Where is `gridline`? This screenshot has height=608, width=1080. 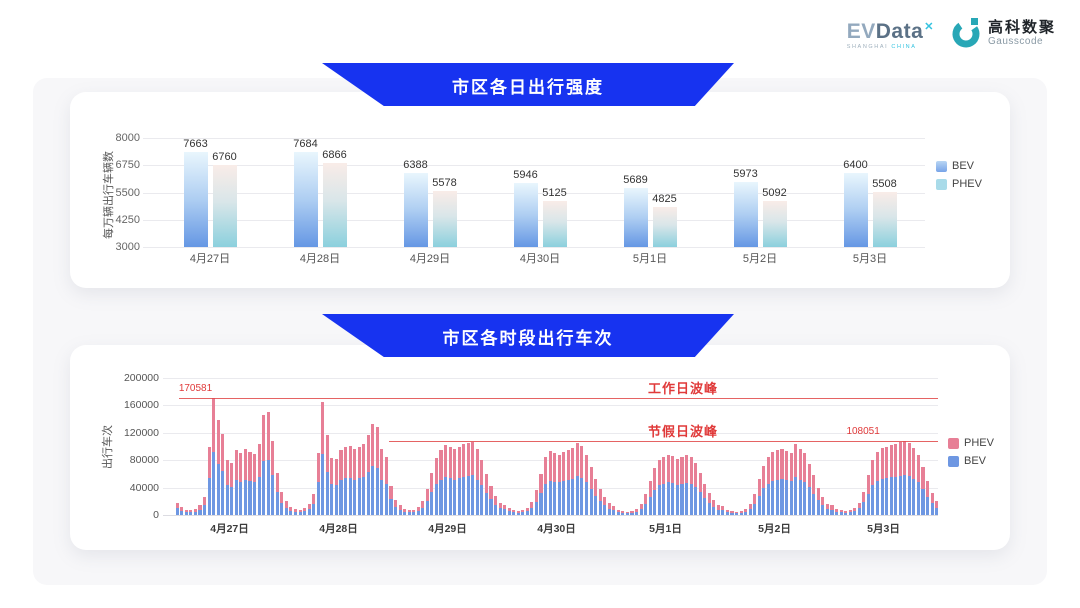 gridline is located at coordinates (550, 515).